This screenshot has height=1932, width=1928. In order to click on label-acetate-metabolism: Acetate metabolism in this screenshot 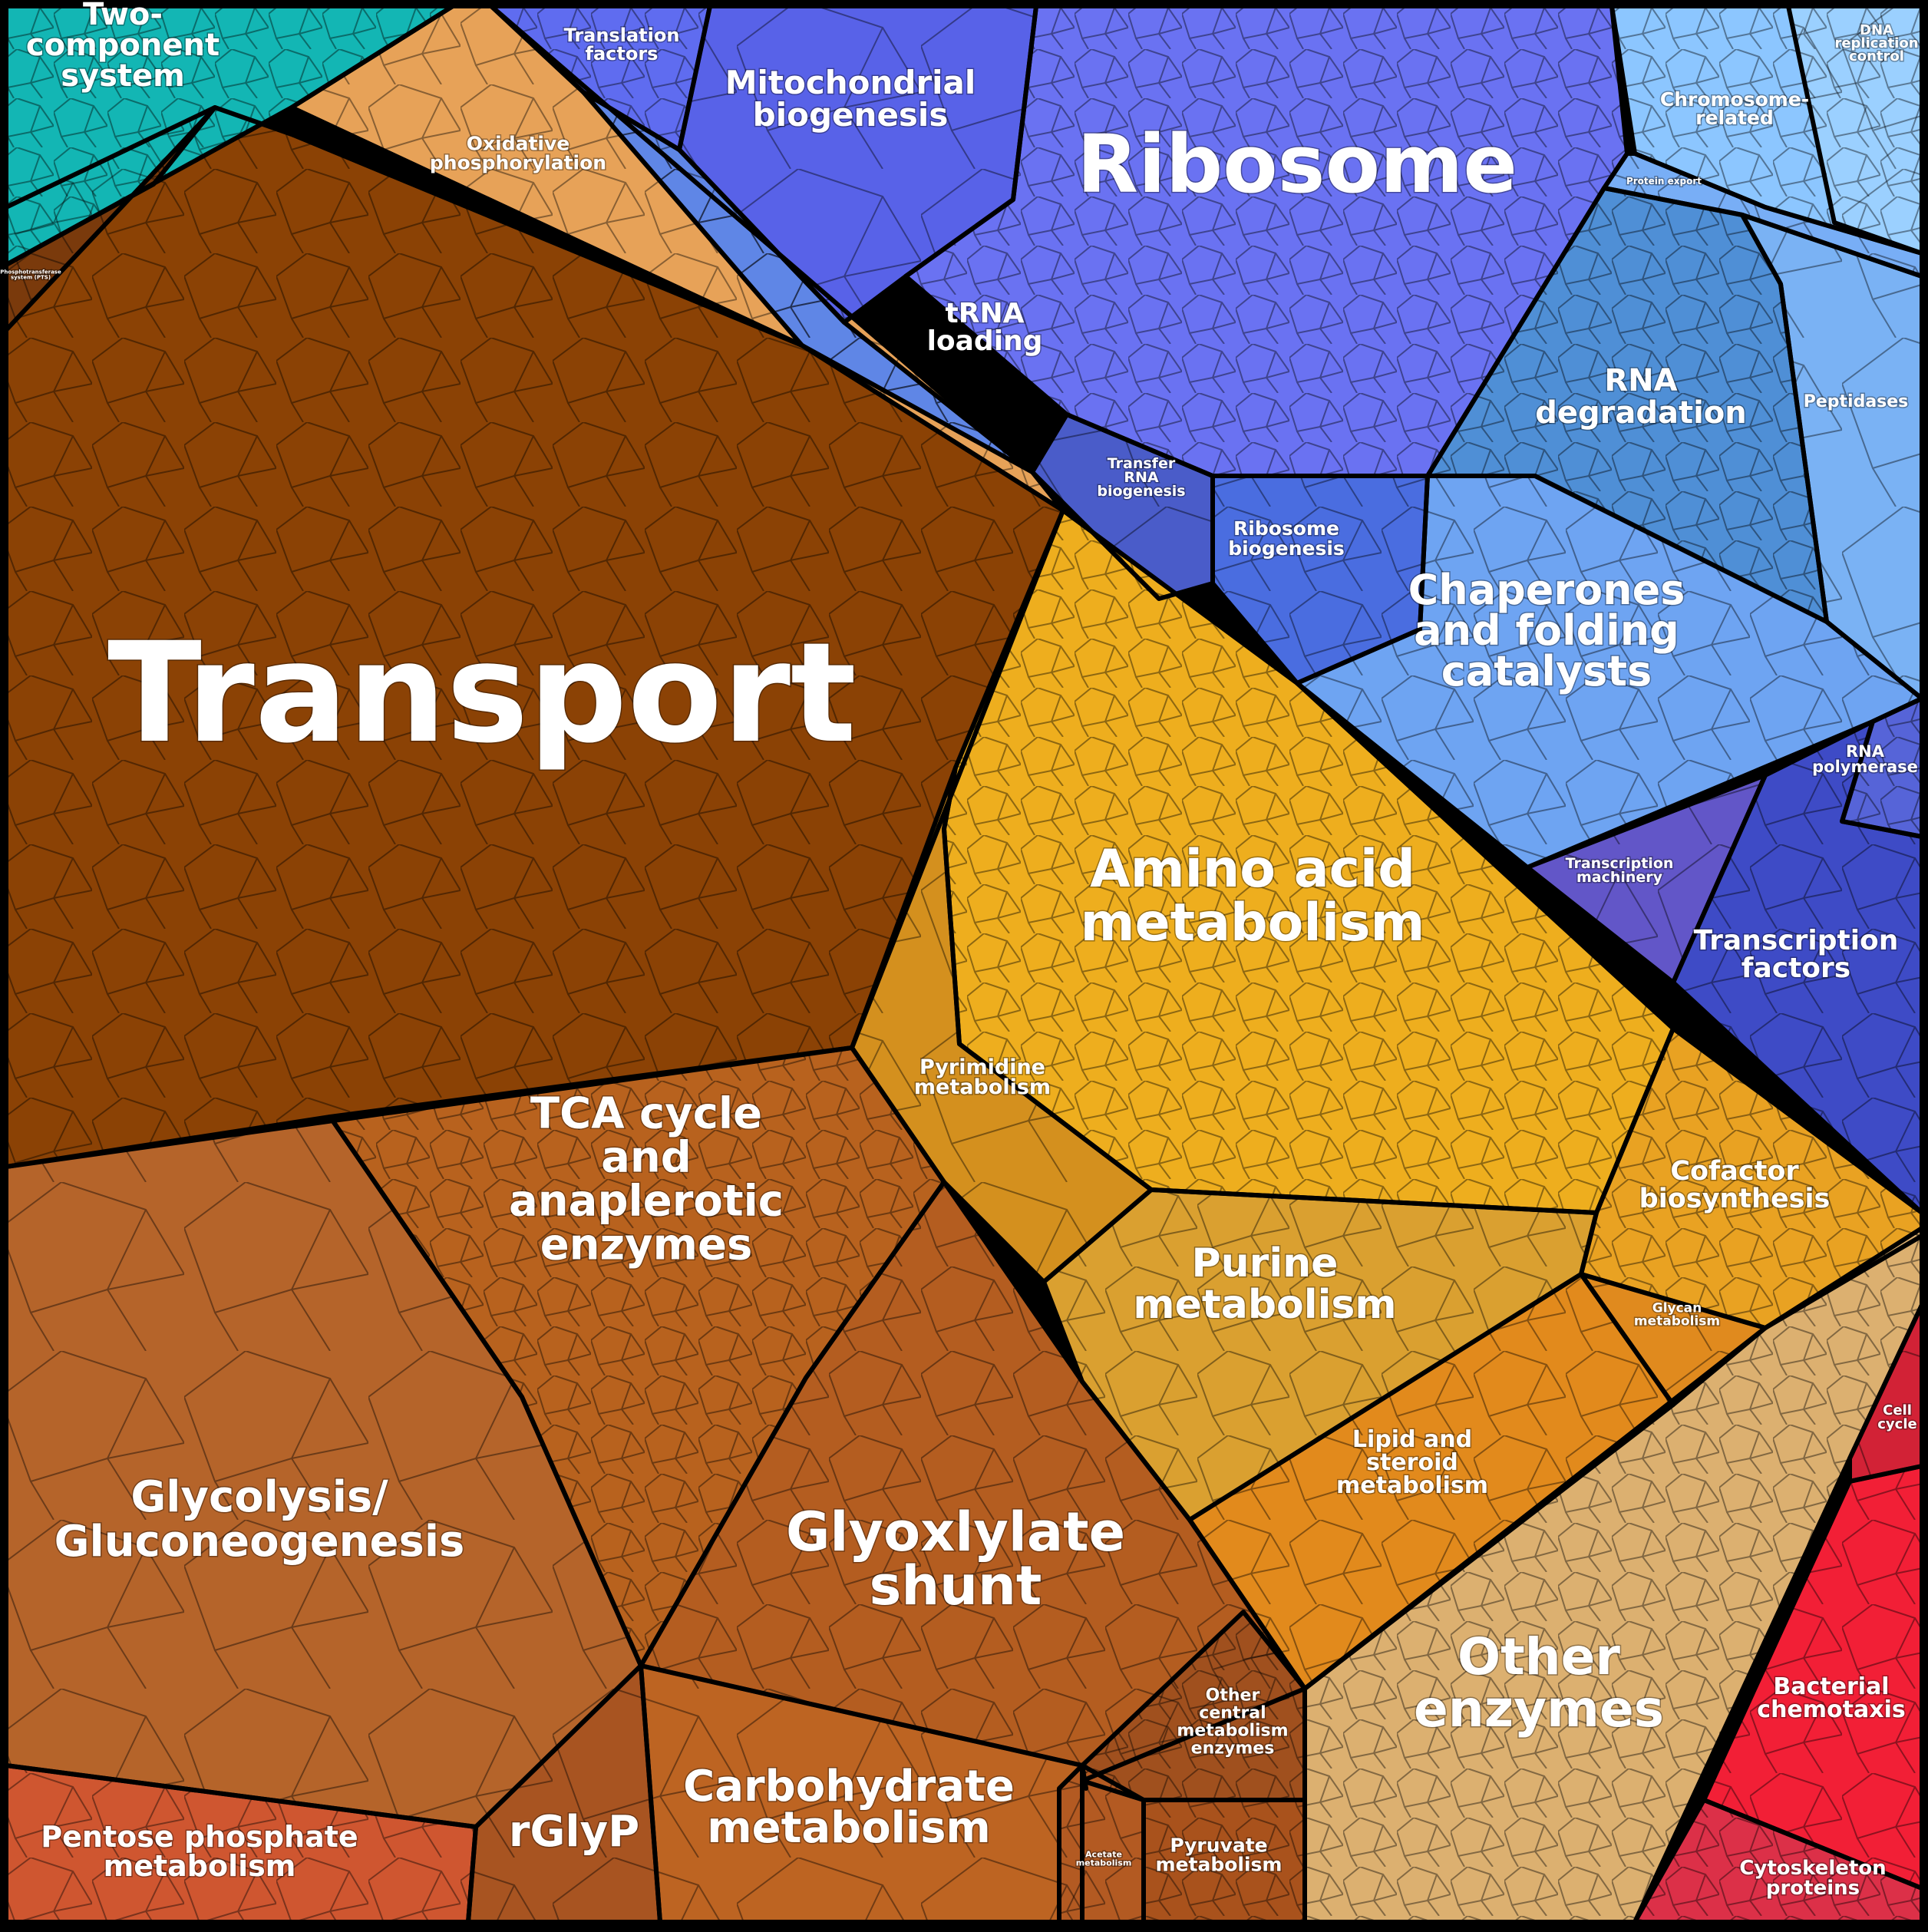, I will do `click(1104, 1859)`.